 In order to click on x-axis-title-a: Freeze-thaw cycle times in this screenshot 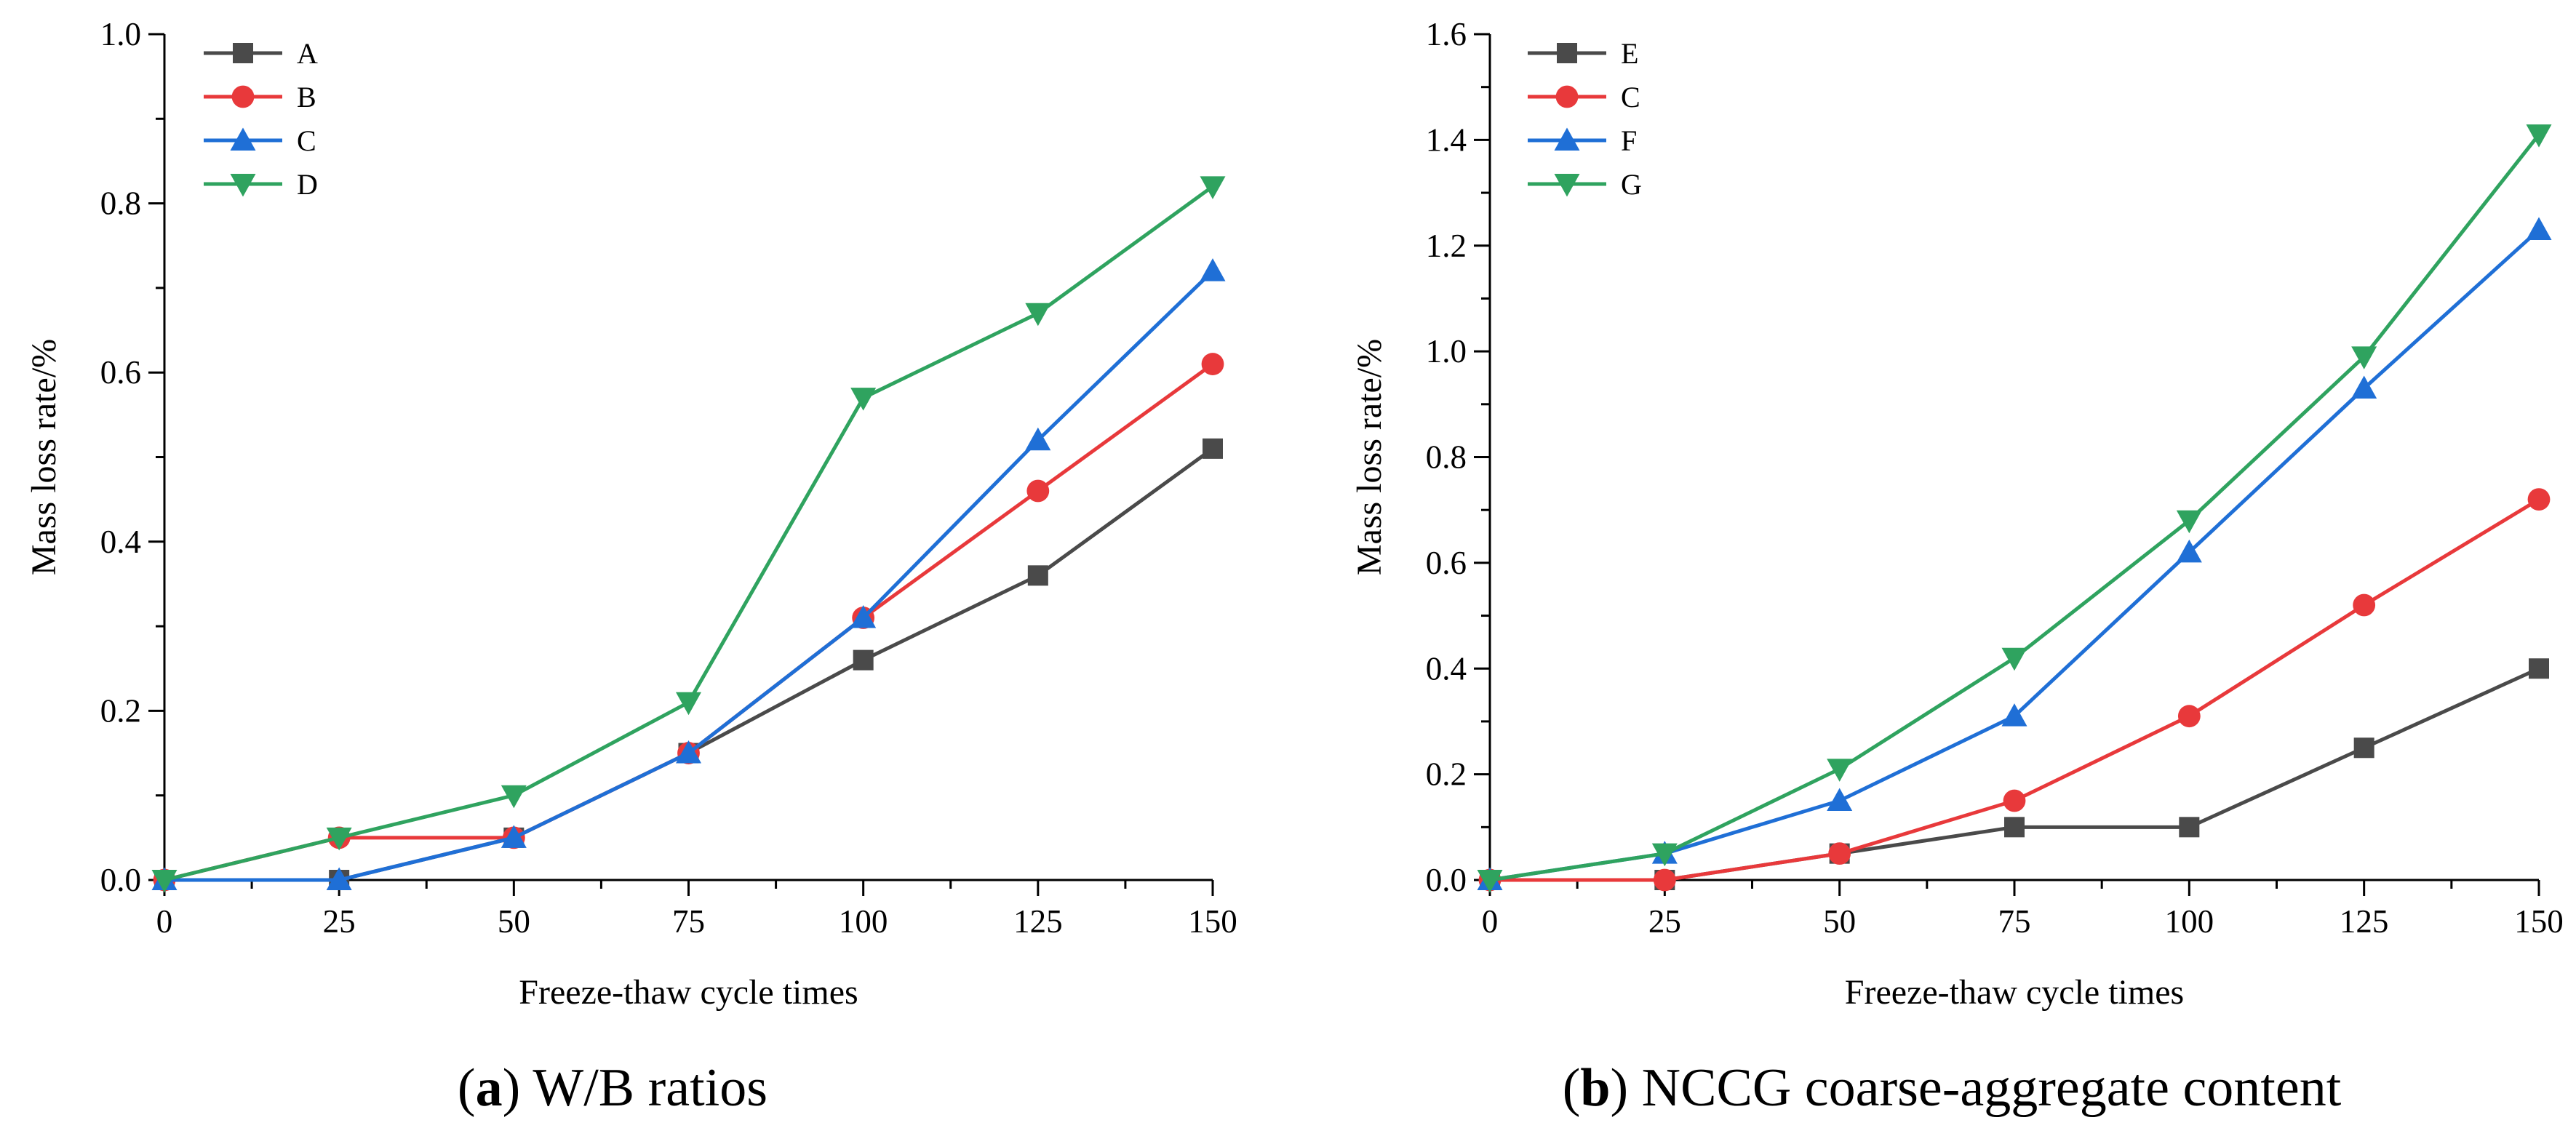, I will do `click(688, 992)`.